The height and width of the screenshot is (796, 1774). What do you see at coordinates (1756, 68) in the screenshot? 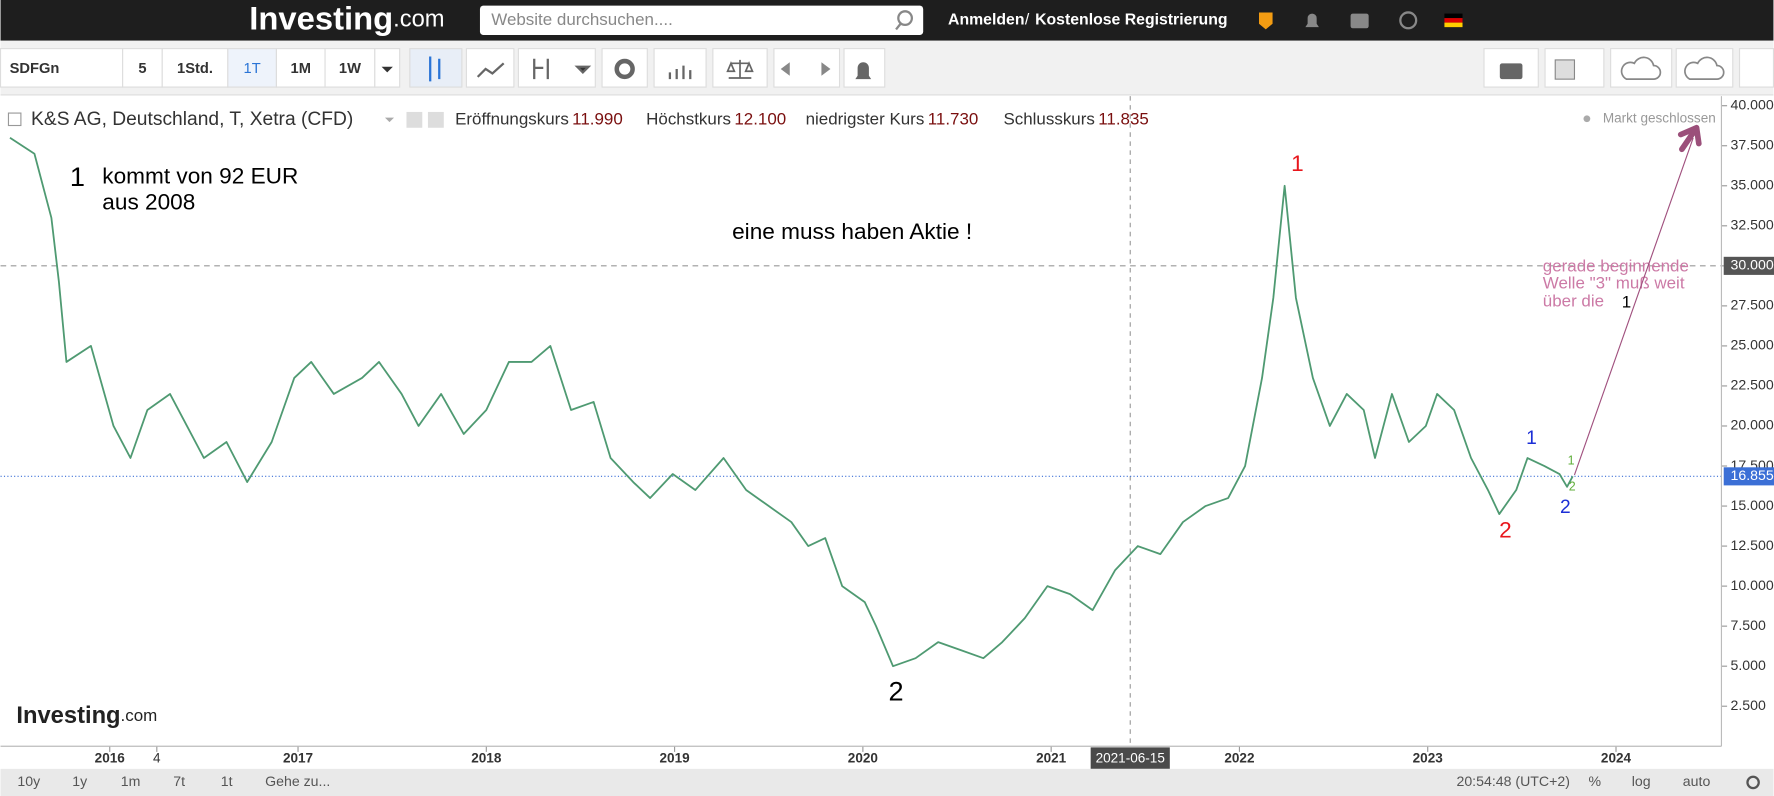
I see `fullscreen-button` at bounding box center [1756, 68].